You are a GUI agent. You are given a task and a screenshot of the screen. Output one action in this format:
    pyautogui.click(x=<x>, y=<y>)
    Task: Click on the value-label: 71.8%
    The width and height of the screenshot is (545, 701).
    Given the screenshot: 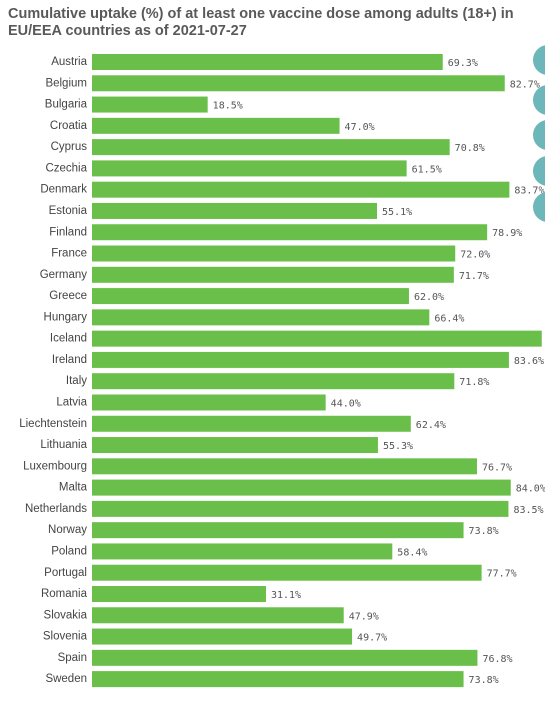 What is the action you would take?
    pyautogui.click(x=474, y=382)
    